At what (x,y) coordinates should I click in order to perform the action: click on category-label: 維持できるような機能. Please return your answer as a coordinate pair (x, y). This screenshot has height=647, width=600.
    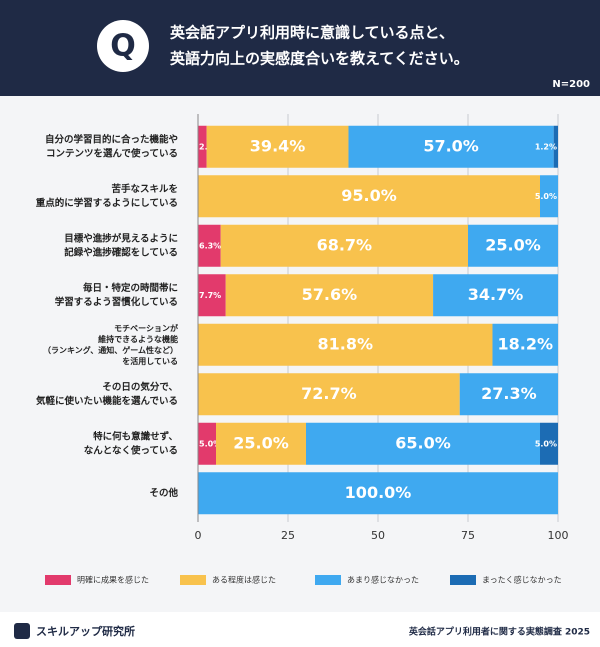
    Looking at the image, I should click on (138, 339).